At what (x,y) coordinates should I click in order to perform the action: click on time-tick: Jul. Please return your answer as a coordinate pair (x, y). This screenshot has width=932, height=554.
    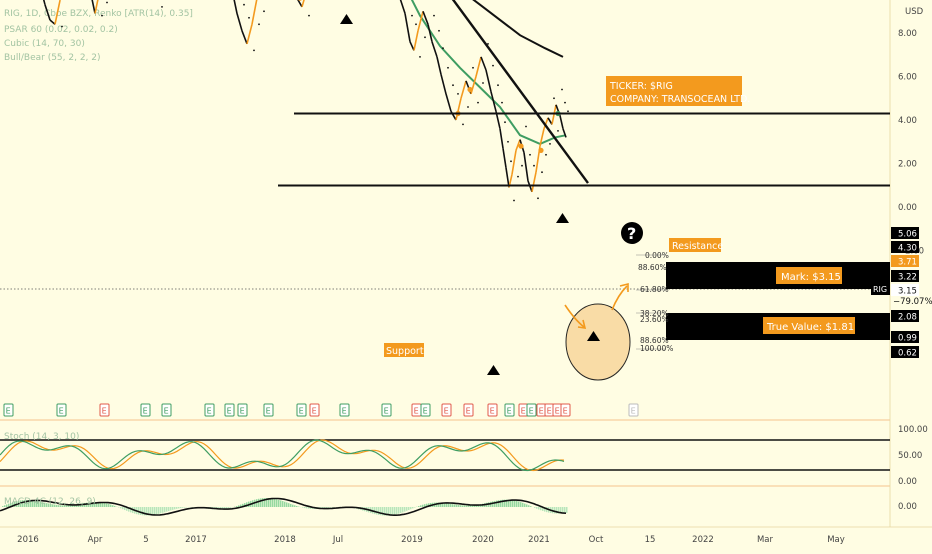
    Looking at the image, I should click on (337, 540).